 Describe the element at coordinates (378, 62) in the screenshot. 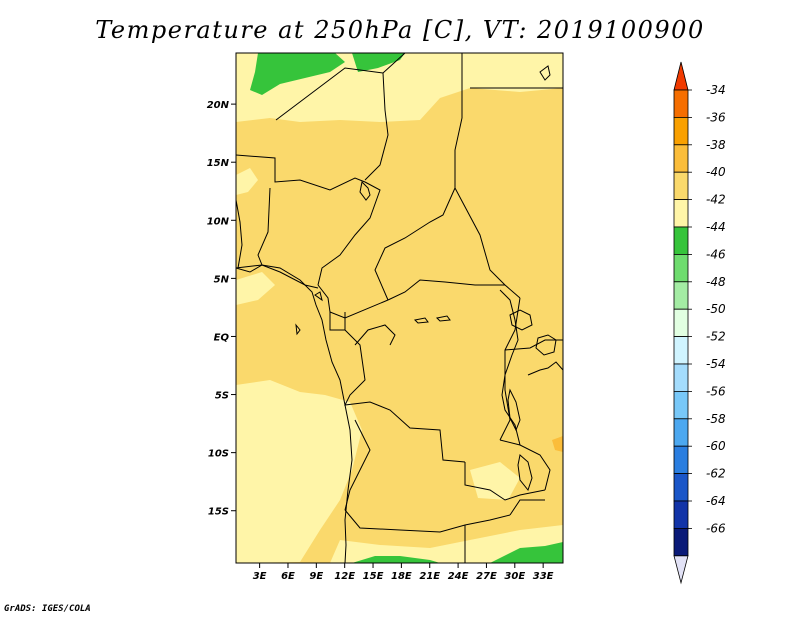

I see `green-band-north-center` at that location.